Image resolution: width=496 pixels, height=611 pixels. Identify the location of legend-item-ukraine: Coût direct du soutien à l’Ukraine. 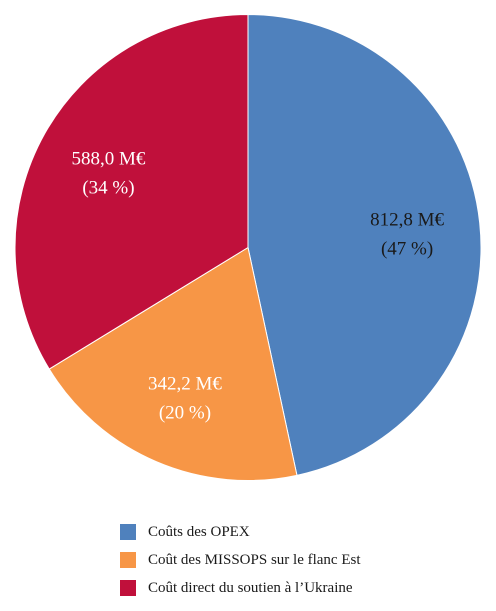
(240, 588).